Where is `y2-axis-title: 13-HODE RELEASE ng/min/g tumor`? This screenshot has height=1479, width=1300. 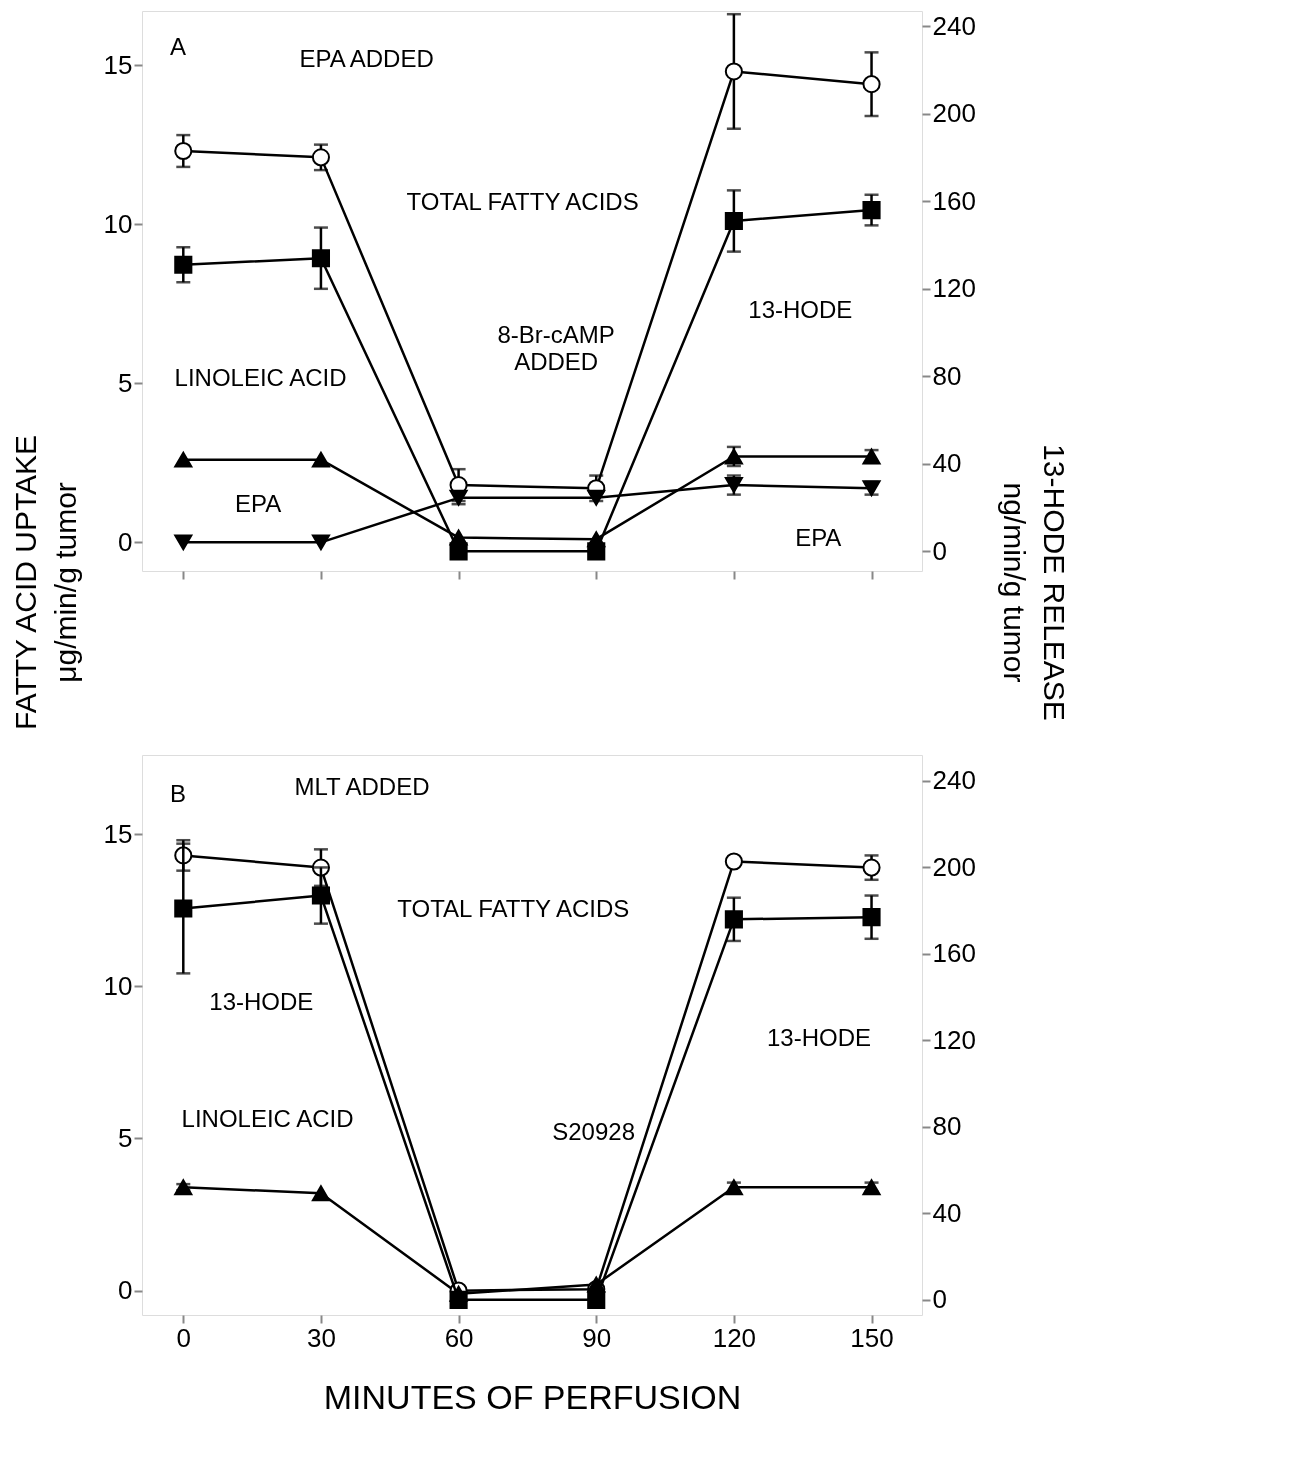 y2-axis-title: 13-HODE RELEASE ng/min/g tumor is located at coordinates (1034, 582).